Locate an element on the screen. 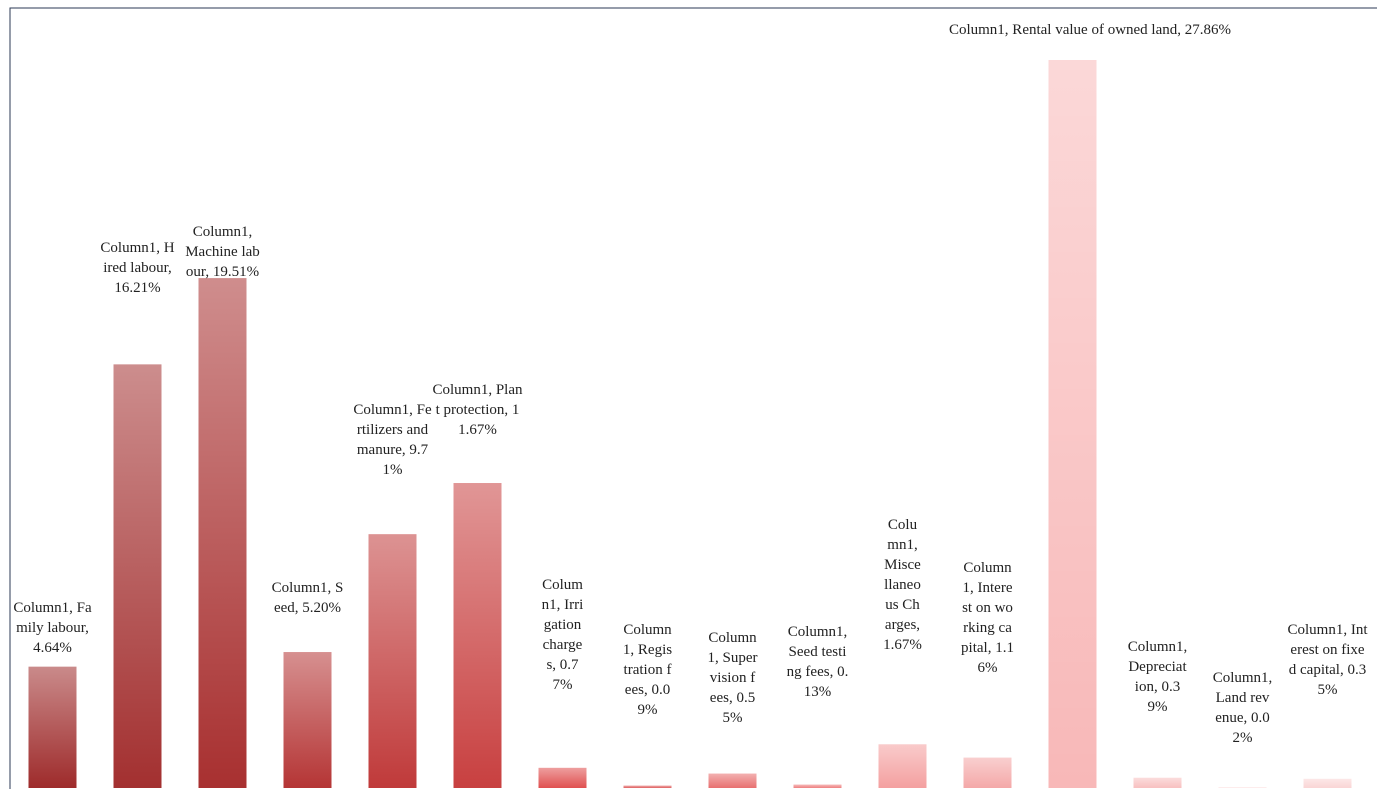 The image size is (1377, 789). data-label: Column1, Seed testing fees, 0.13% is located at coordinates (817, 662).